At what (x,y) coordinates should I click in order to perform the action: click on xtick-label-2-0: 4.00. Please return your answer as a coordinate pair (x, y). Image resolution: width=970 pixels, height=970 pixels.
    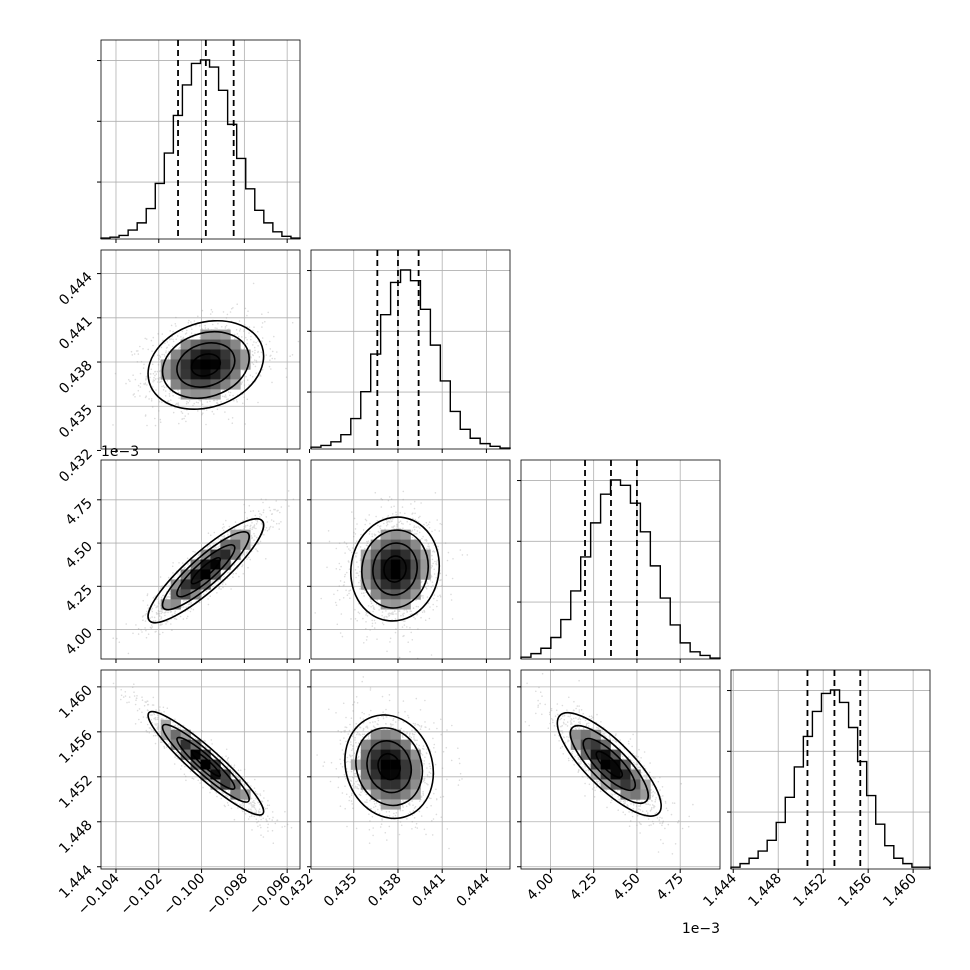
    Looking at the image, I should click on (540, 887).